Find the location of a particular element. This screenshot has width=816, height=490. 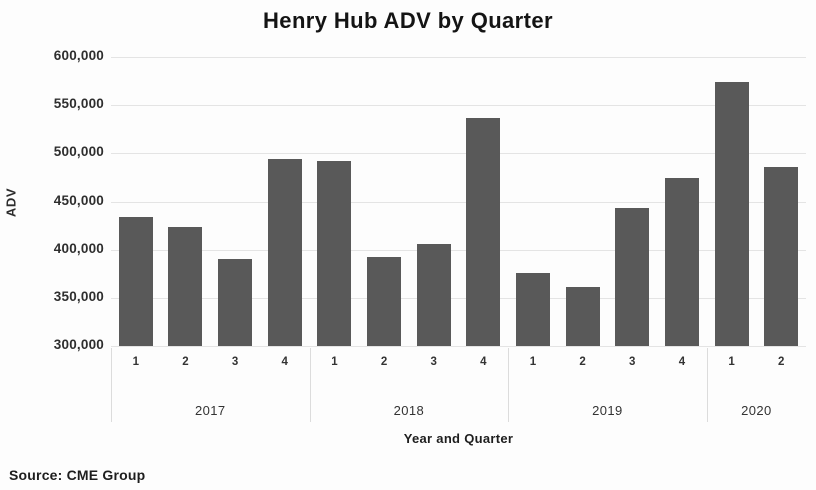

bar-2018-Q2 is located at coordinates (384, 301).